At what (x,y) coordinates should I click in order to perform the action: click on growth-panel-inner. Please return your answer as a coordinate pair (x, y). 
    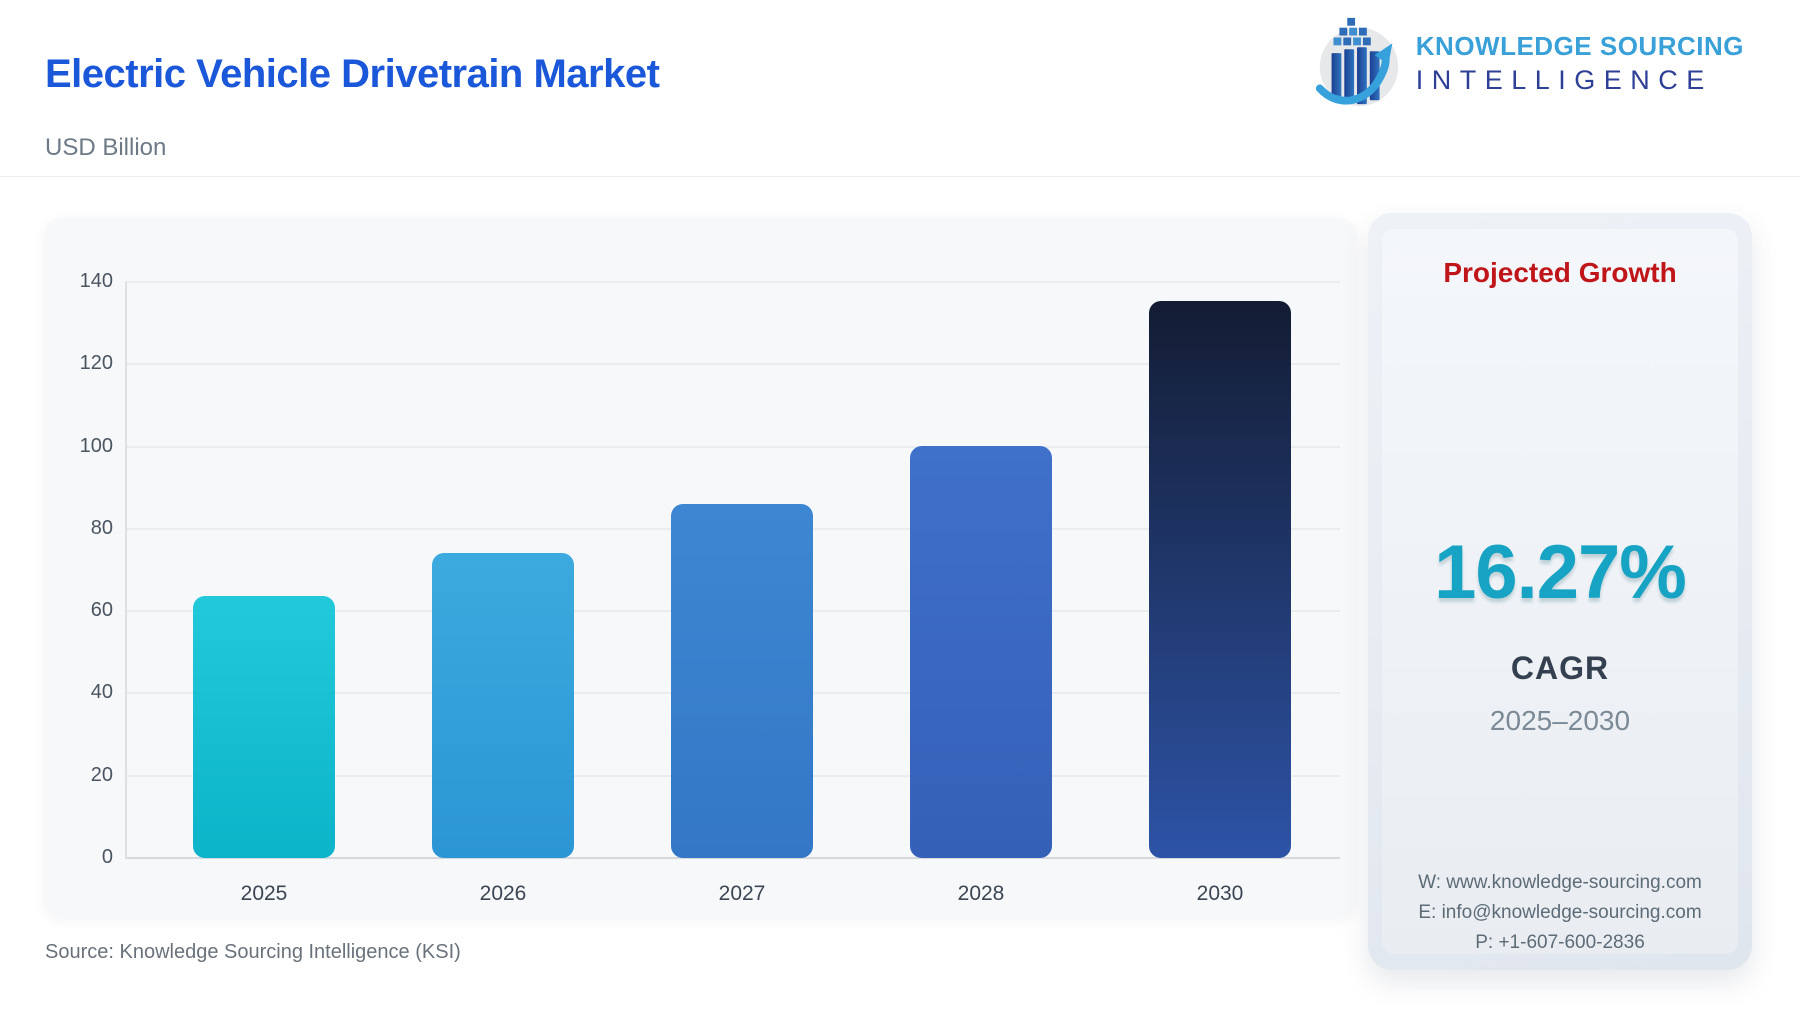
    Looking at the image, I should click on (1560, 591).